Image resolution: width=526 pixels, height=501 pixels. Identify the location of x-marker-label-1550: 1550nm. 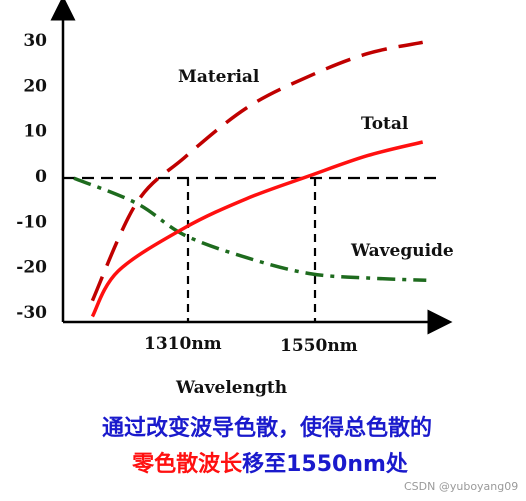
(319, 346).